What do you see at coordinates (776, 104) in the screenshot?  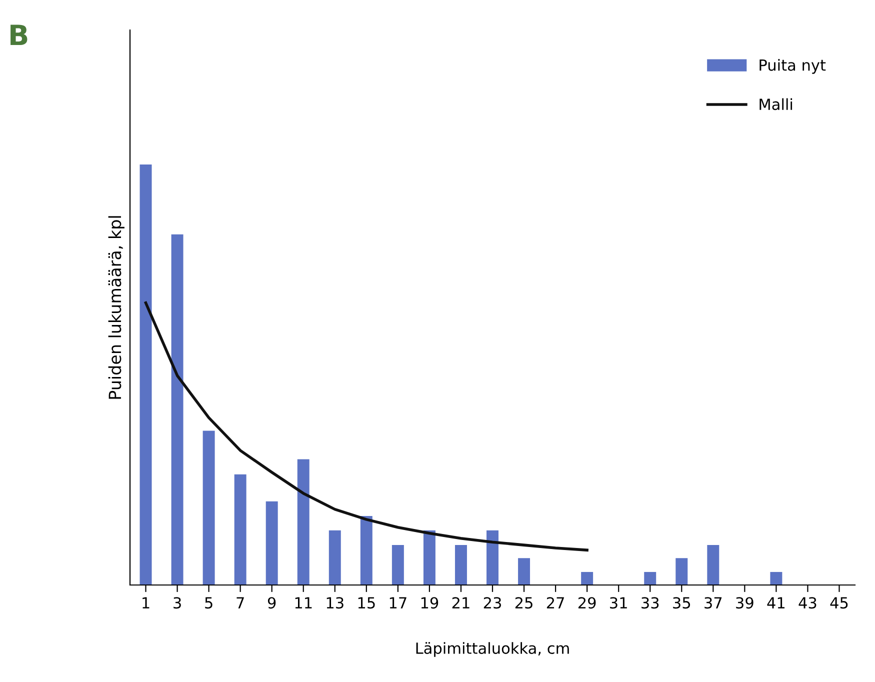 I see `legend-label: Malli` at bounding box center [776, 104].